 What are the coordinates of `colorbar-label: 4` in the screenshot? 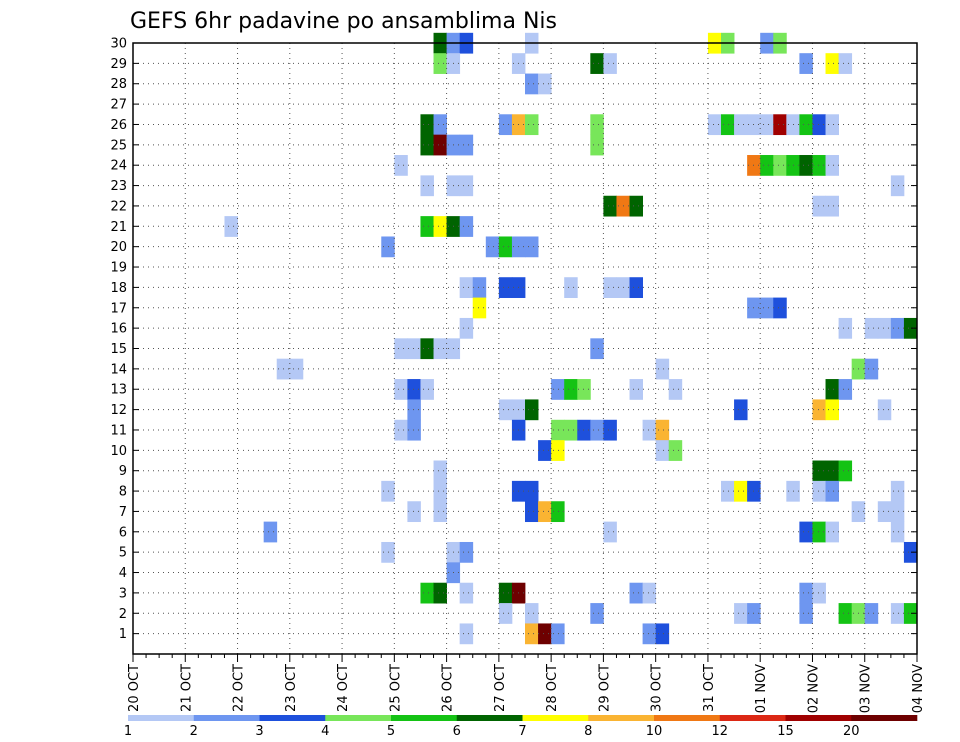 It's located at (325, 731).